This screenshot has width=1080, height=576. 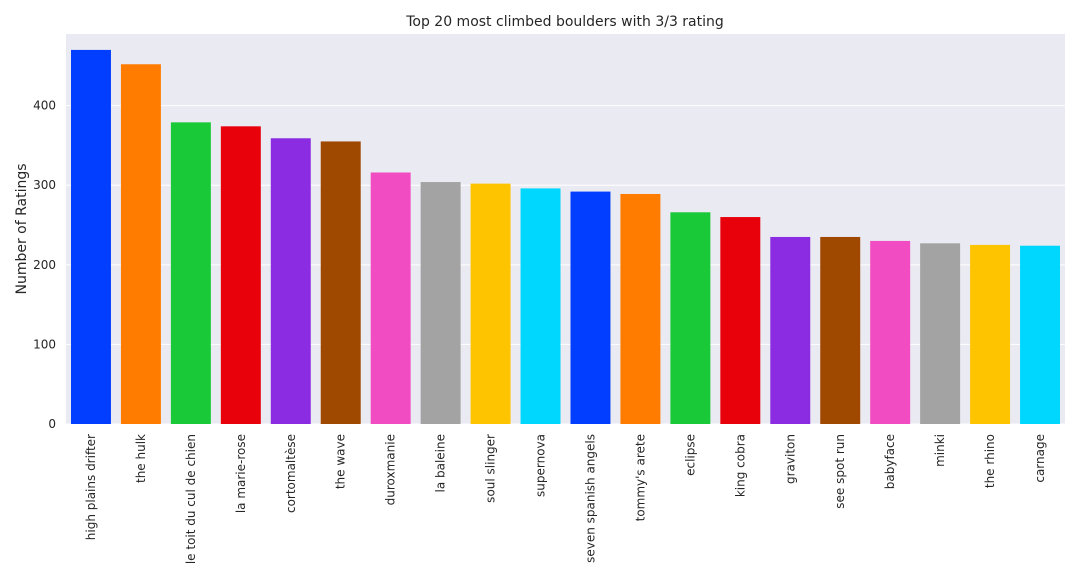 What do you see at coordinates (491, 468) in the screenshot?
I see `x-tick-label: soul slinger` at bounding box center [491, 468].